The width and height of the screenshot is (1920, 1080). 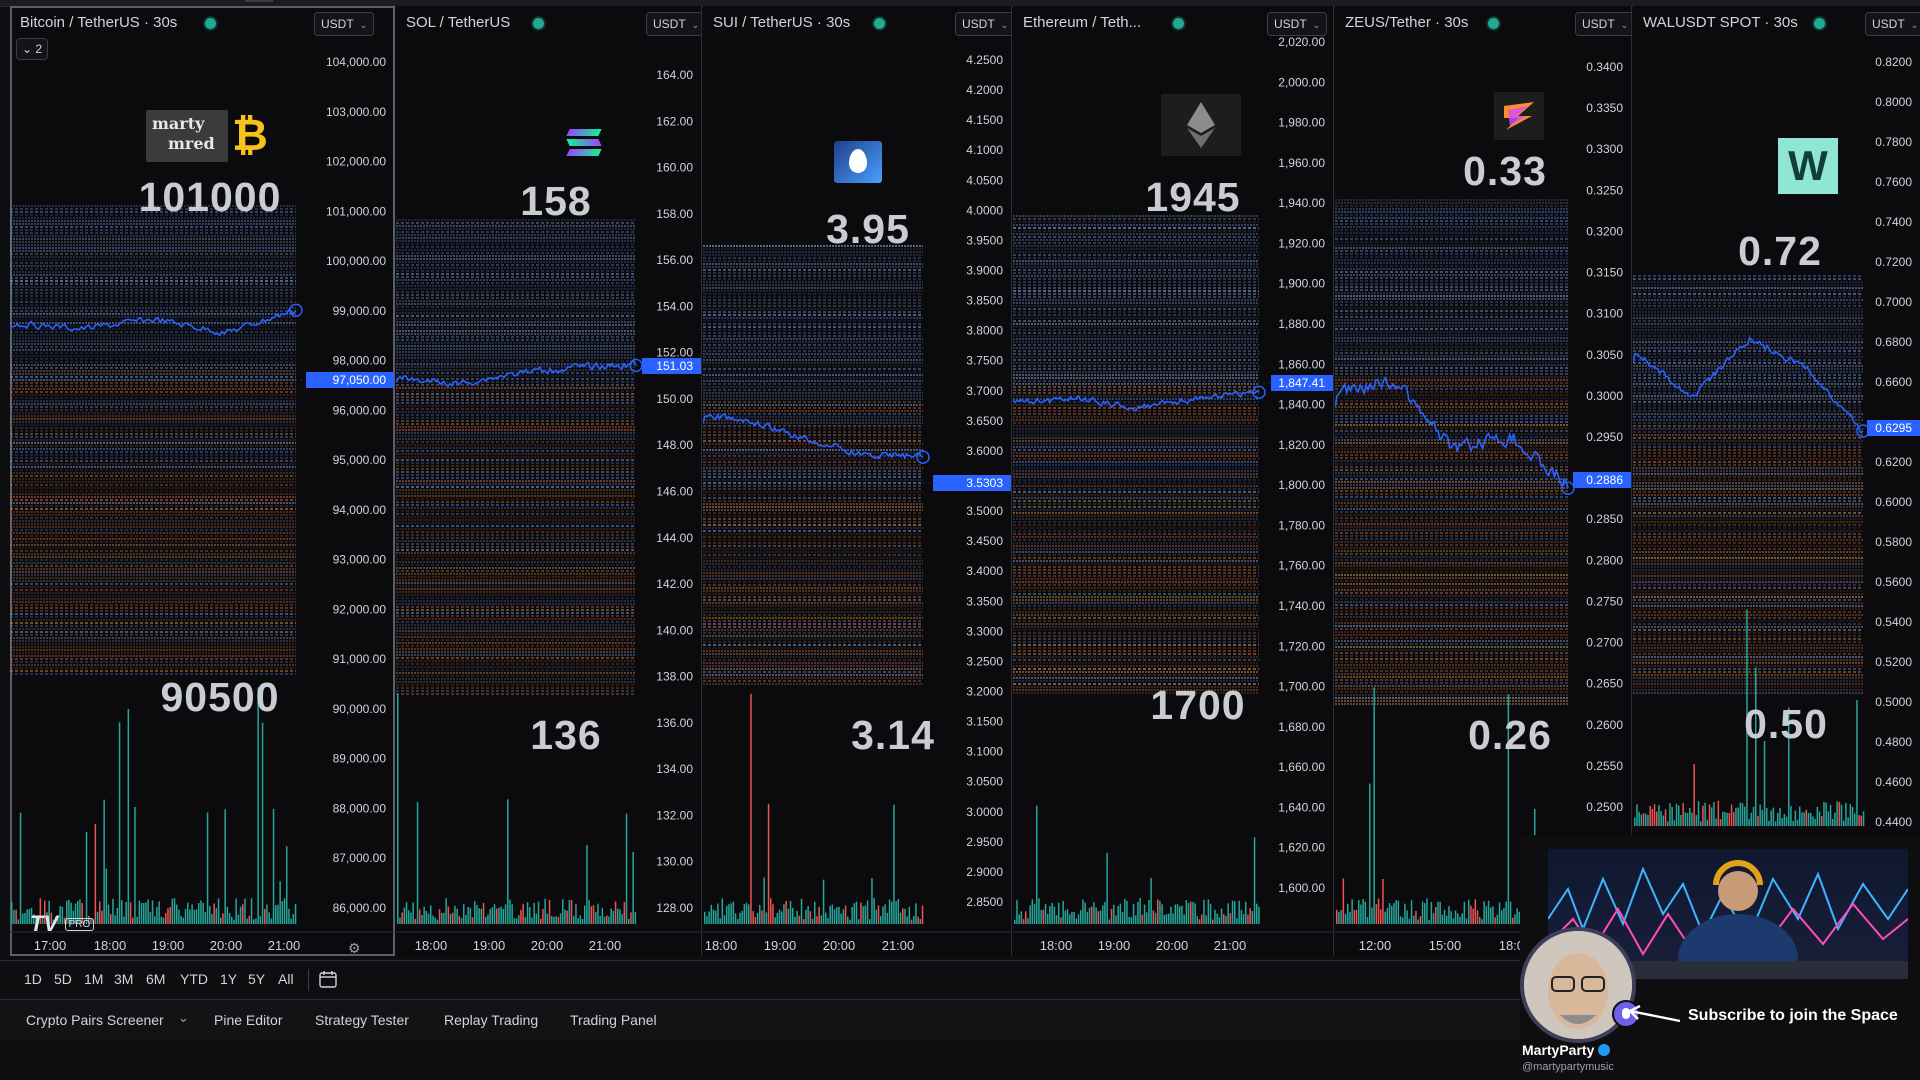 What do you see at coordinates (124, 979) in the screenshot?
I see `range-button-3m: 3M` at bounding box center [124, 979].